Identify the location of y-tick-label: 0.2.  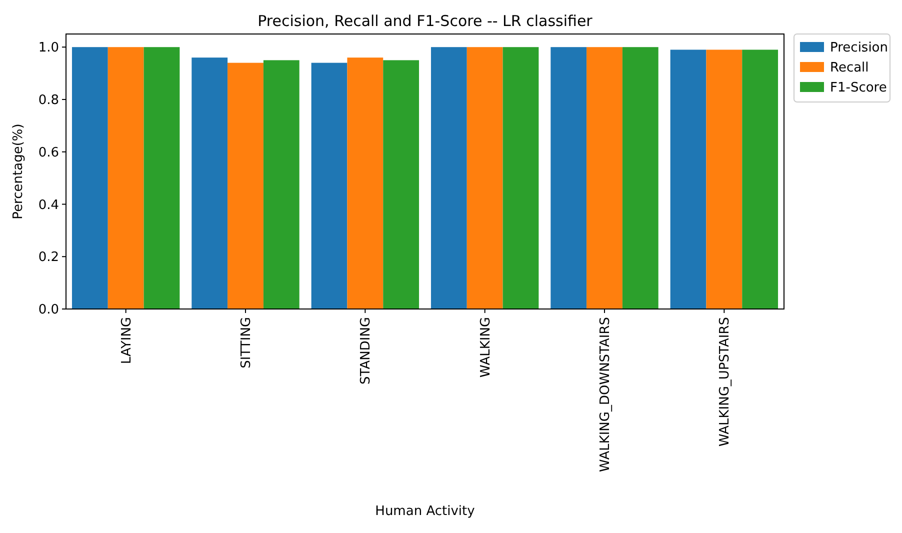
(48, 258).